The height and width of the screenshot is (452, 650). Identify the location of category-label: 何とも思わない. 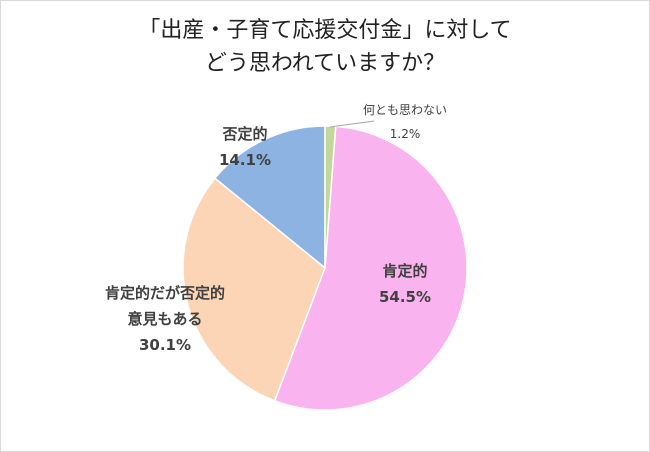
(405, 110).